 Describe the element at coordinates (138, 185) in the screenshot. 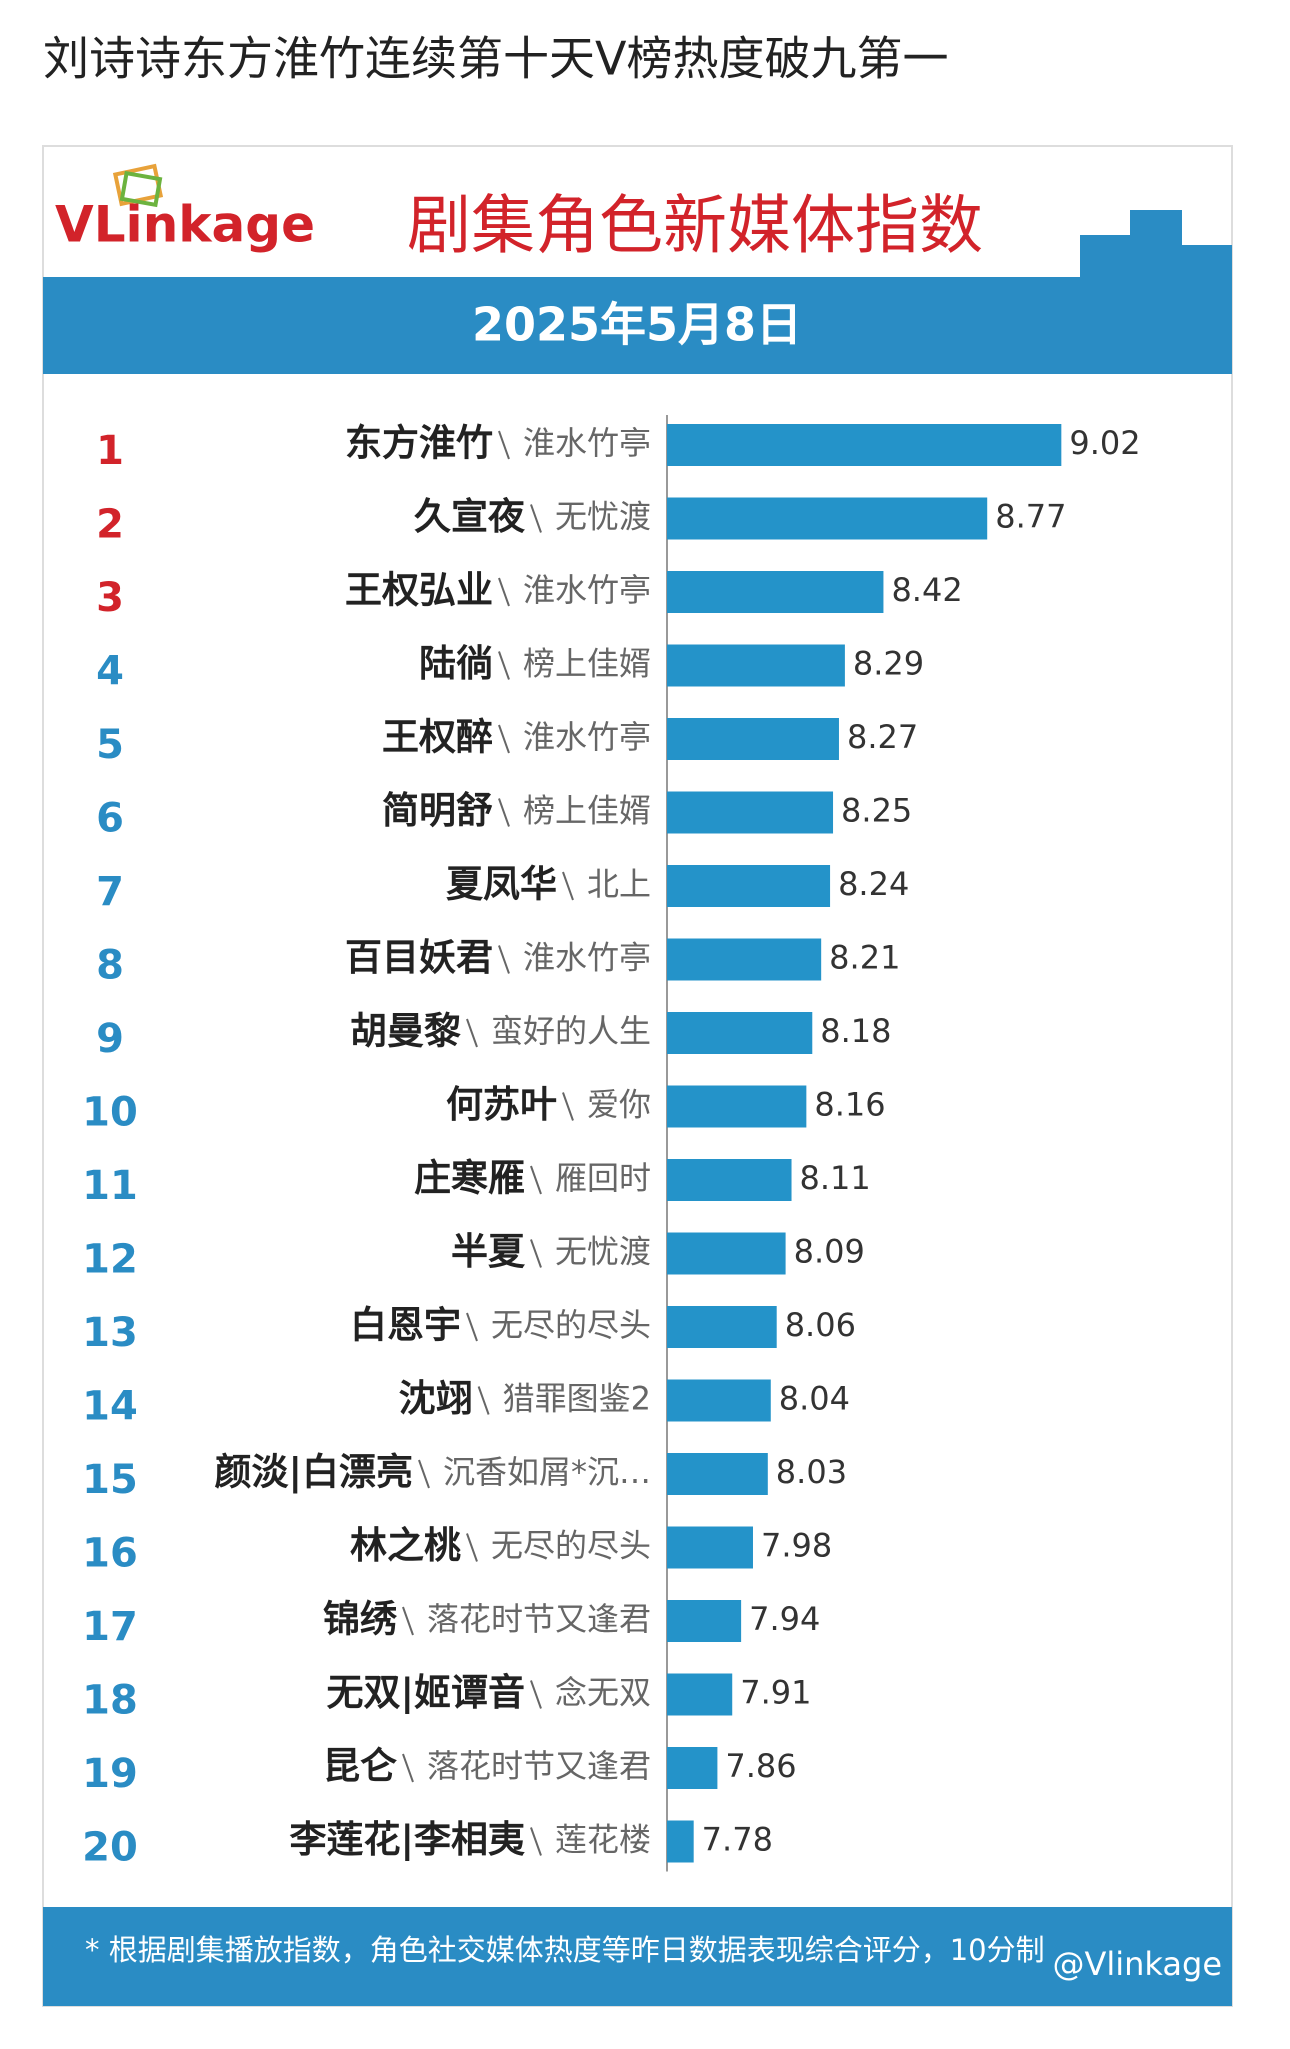

I see `logo-icon` at that location.